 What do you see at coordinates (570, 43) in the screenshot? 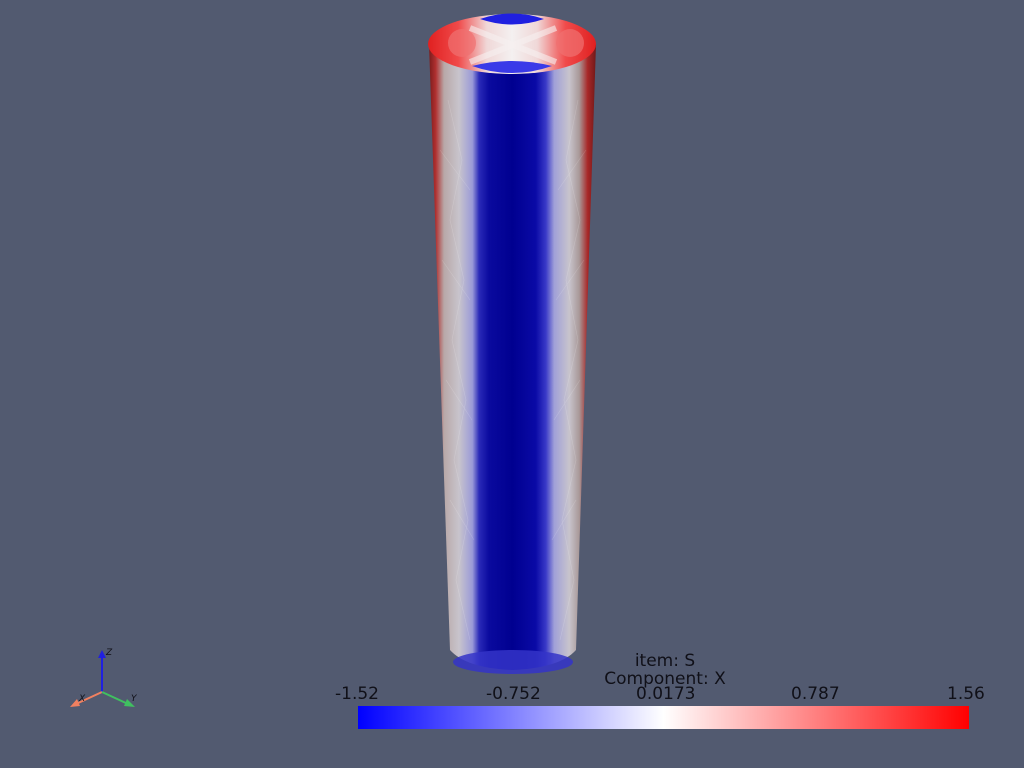
I see `cap-spot-right` at bounding box center [570, 43].